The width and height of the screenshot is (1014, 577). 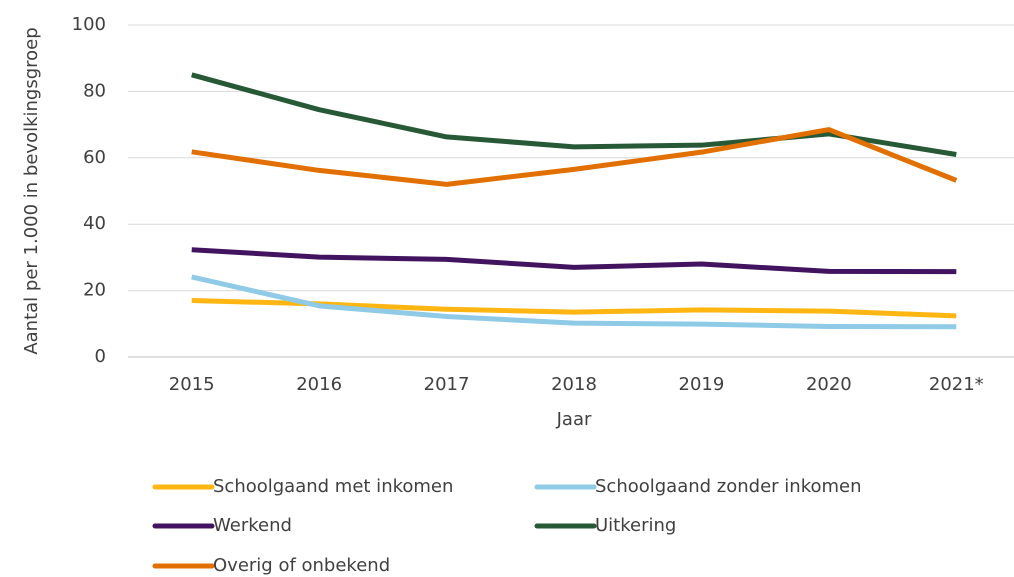 What do you see at coordinates (94, 290) in the screenshot?
I see `y-tick-label: 20` at bounding box center [94, 290].